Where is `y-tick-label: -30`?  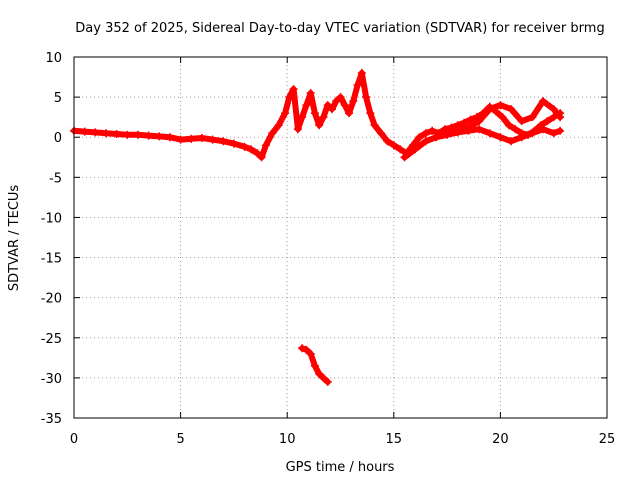 y-tick-label: -30 is located at coordinates (51, 379).